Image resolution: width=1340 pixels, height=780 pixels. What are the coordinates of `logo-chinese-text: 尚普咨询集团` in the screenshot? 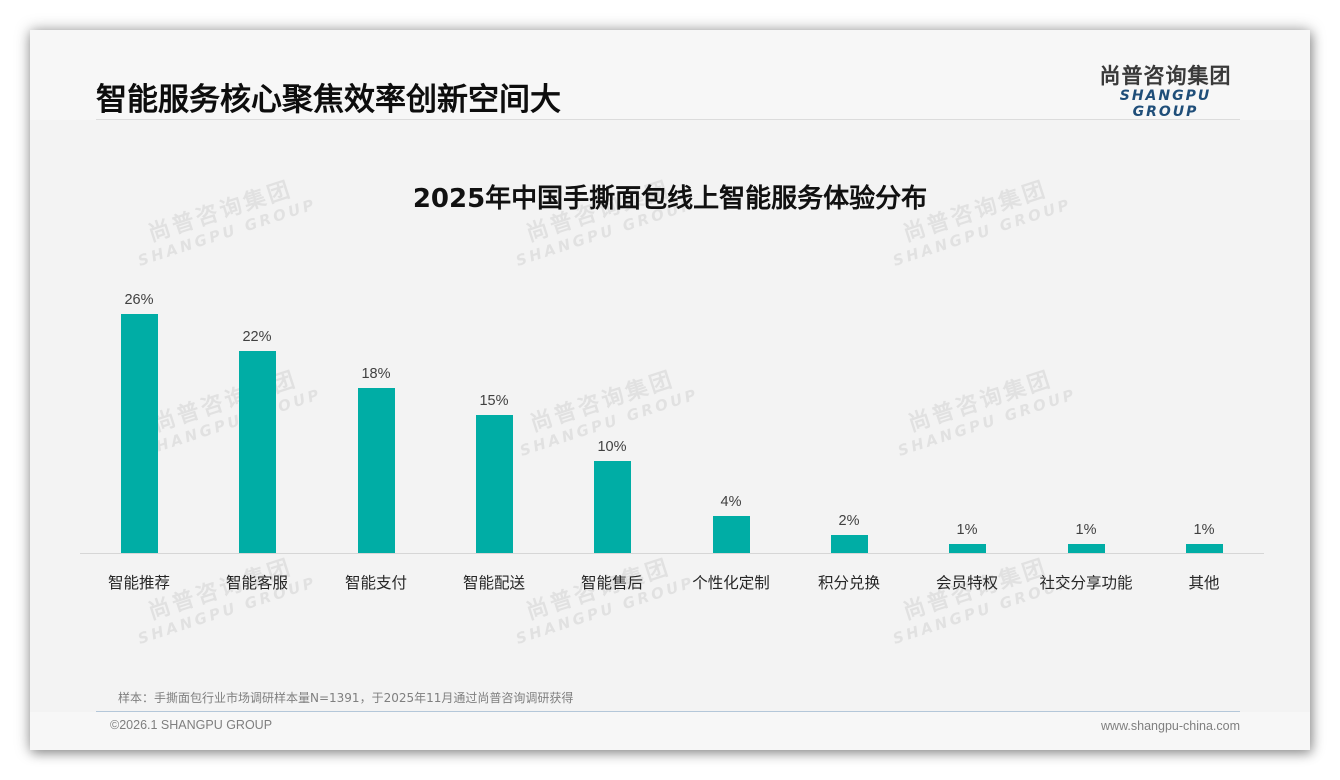 It's located at (1165, 76).